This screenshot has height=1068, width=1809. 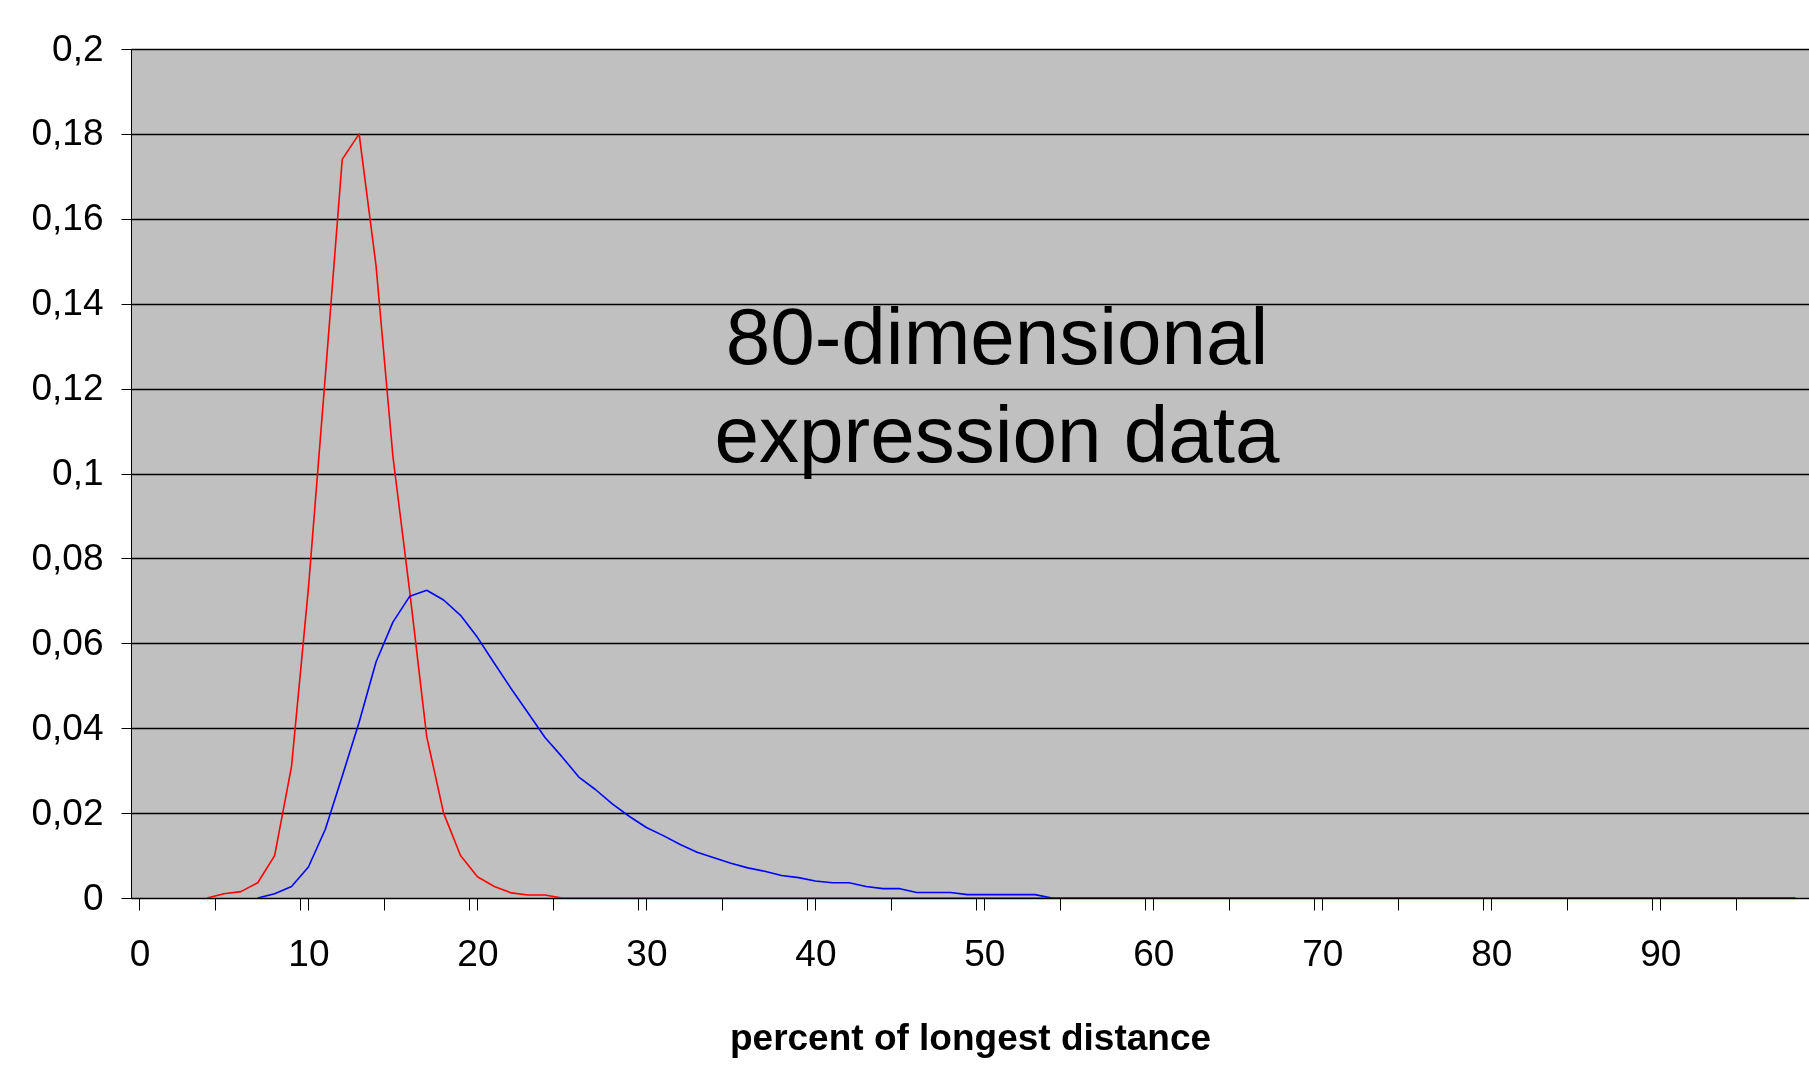 I want to click on y-tick-label: 0,14, so click(x=67, y=303).